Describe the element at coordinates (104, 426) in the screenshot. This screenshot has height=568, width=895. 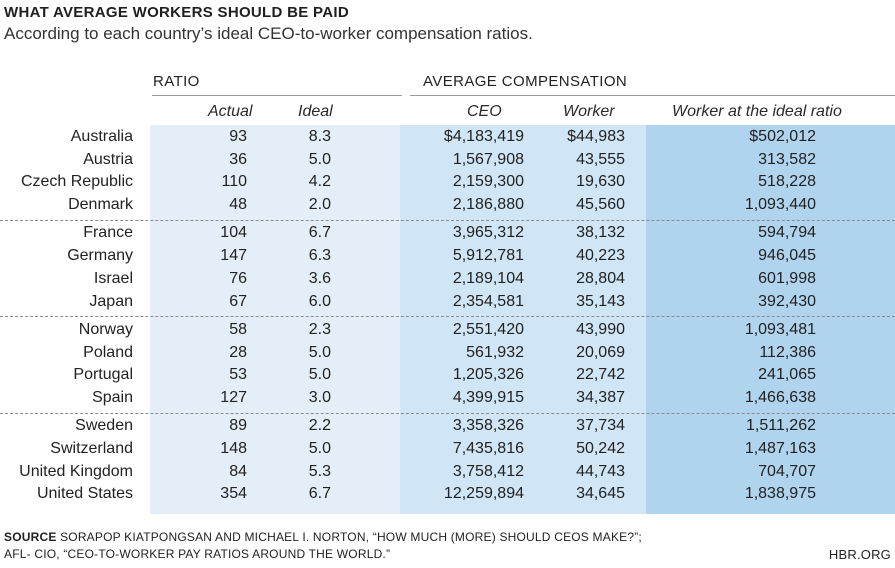
I see `country-cell: Sweden` at that location.